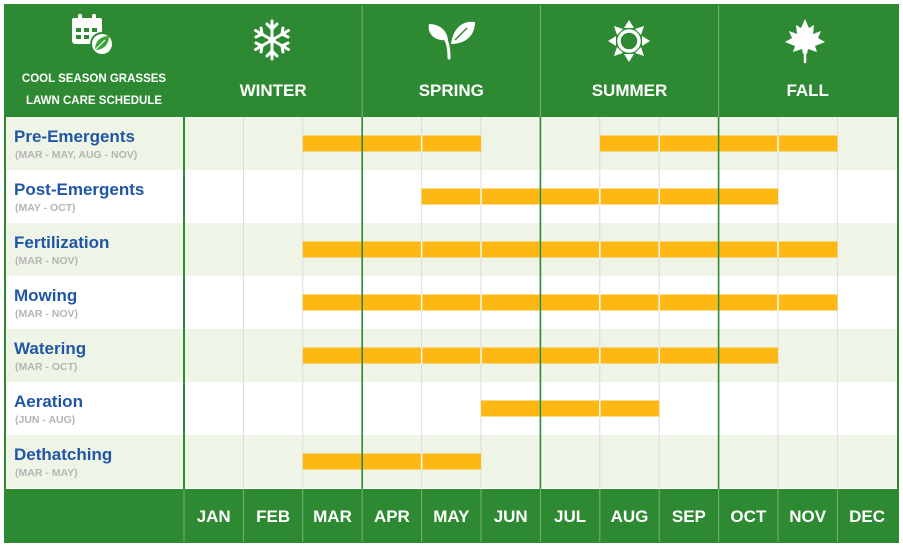  I want to click on month-label-aug: AUG, so click(630, 516).